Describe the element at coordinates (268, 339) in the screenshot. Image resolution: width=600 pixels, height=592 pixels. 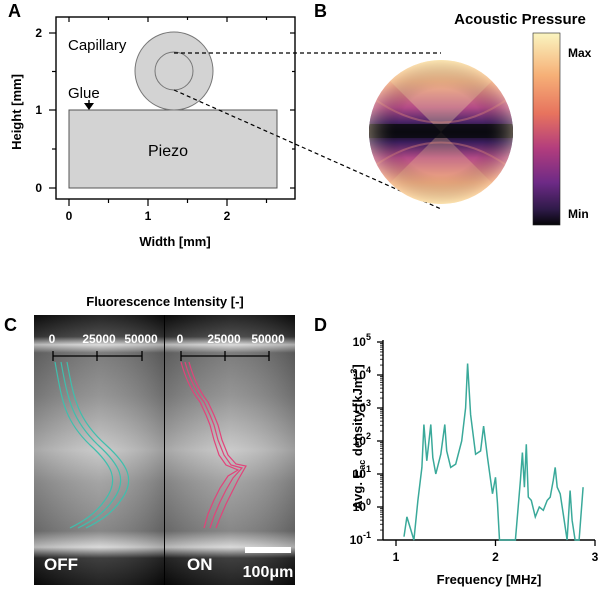
I see `c-right-tick-2: 50000` at that location.